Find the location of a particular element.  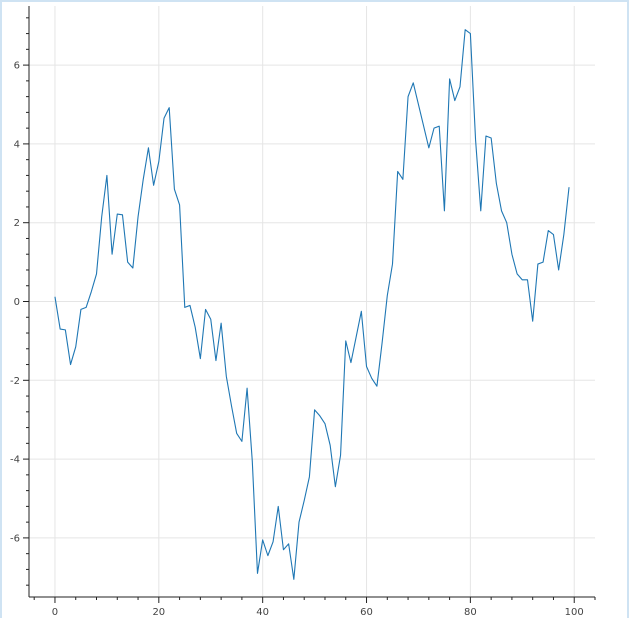

y-tick-label: -2 is located at coordinates (15, 381).